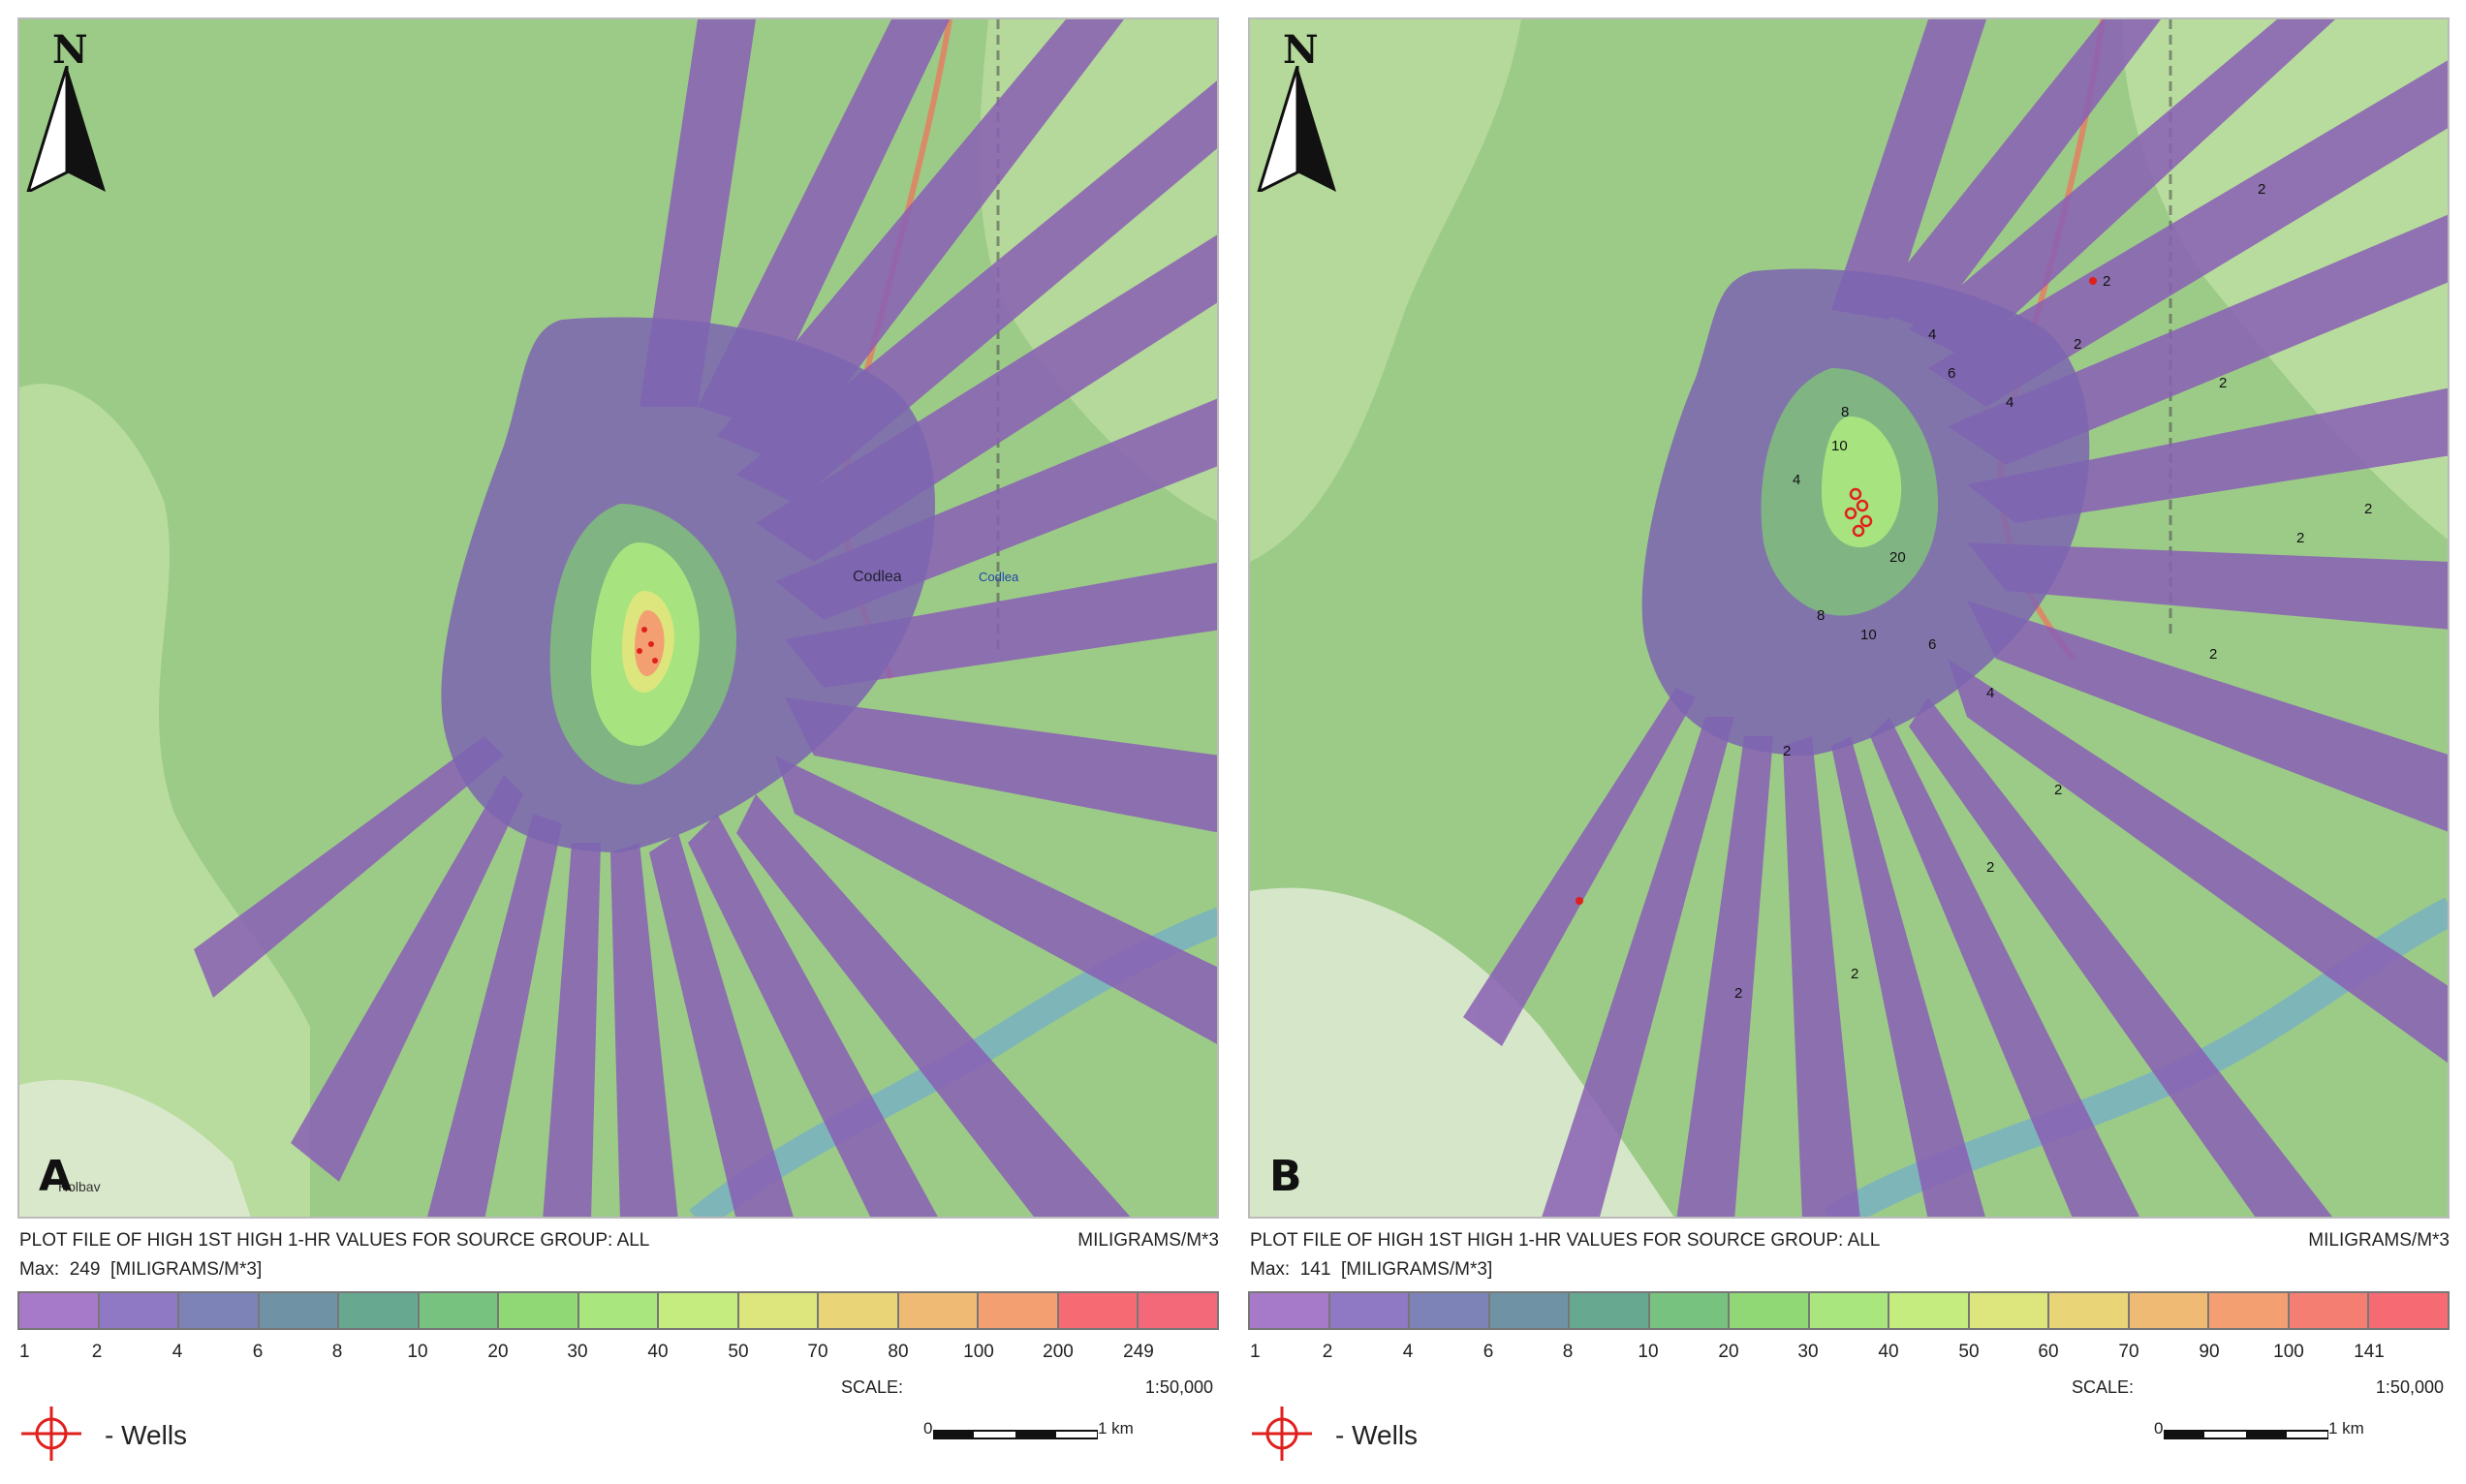  What do you see at coordinates (1148, 1240) in the screenshot?
I see `units-label-a: MILIGRAMS/M*3` at bounding box center [1148, 1240].